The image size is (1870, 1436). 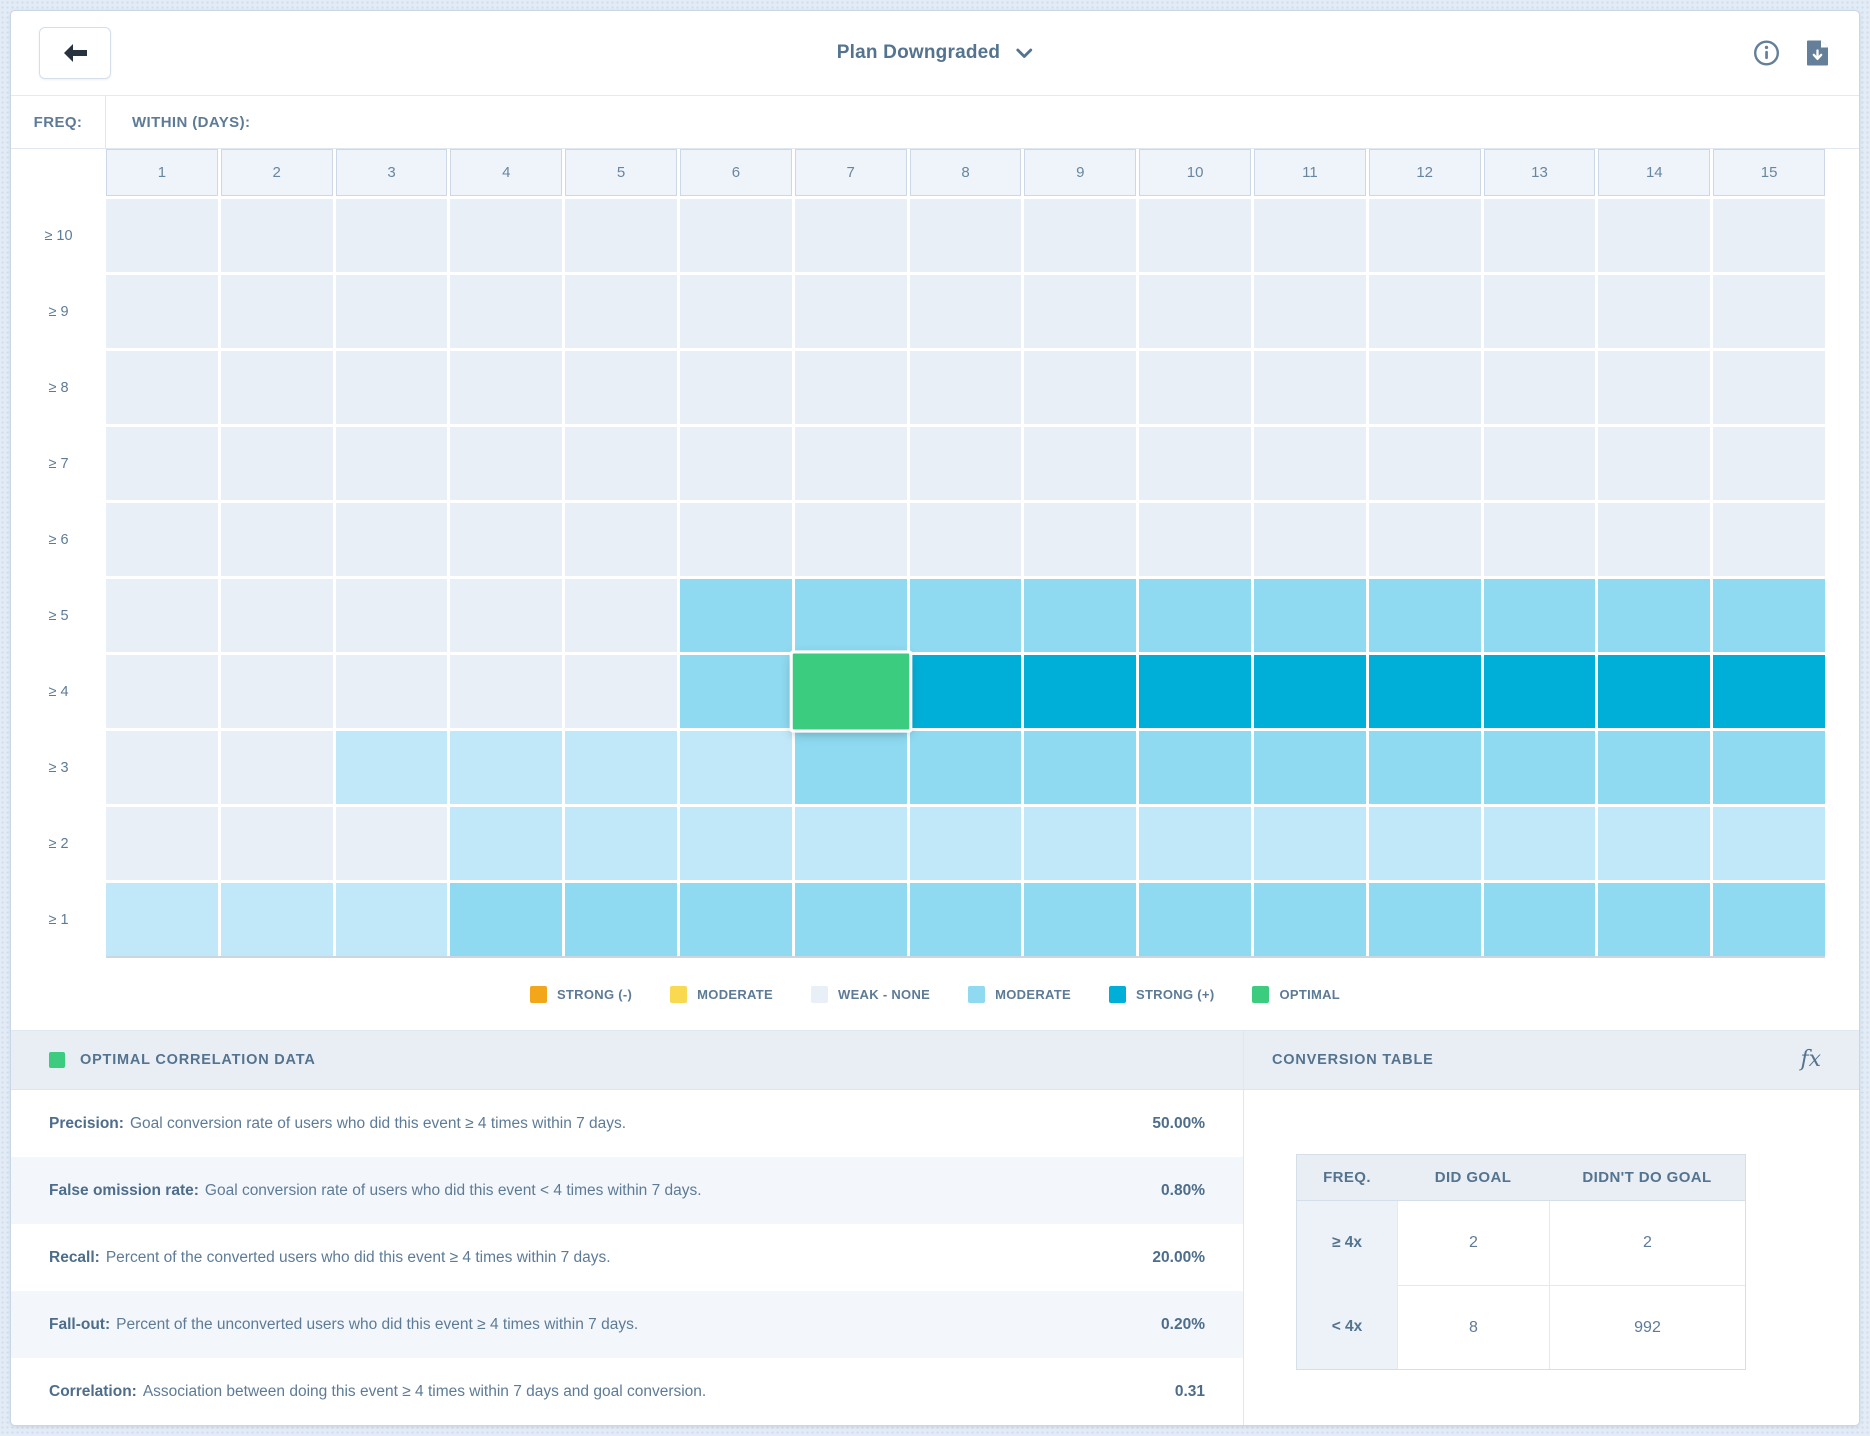 I want to click on download-icon, so click(x=1817, y=53).